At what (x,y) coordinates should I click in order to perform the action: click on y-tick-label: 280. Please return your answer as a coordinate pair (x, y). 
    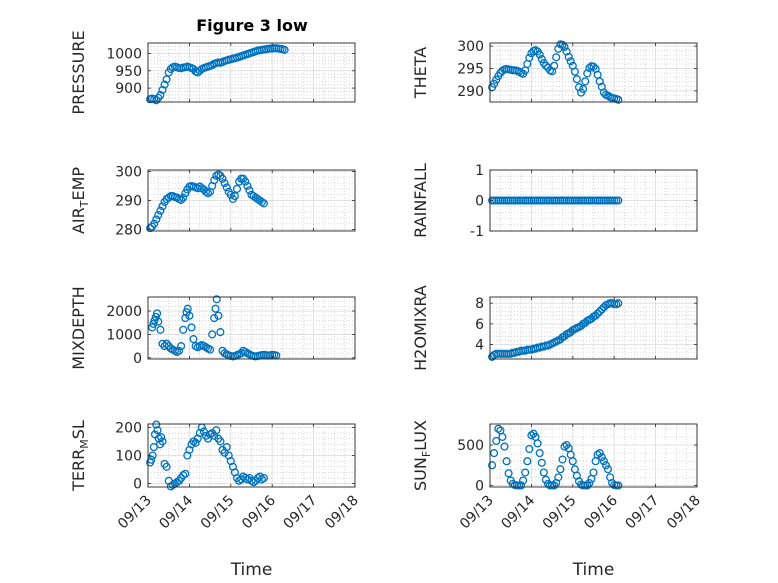
    Looking at the image, I should click on (128, 231).